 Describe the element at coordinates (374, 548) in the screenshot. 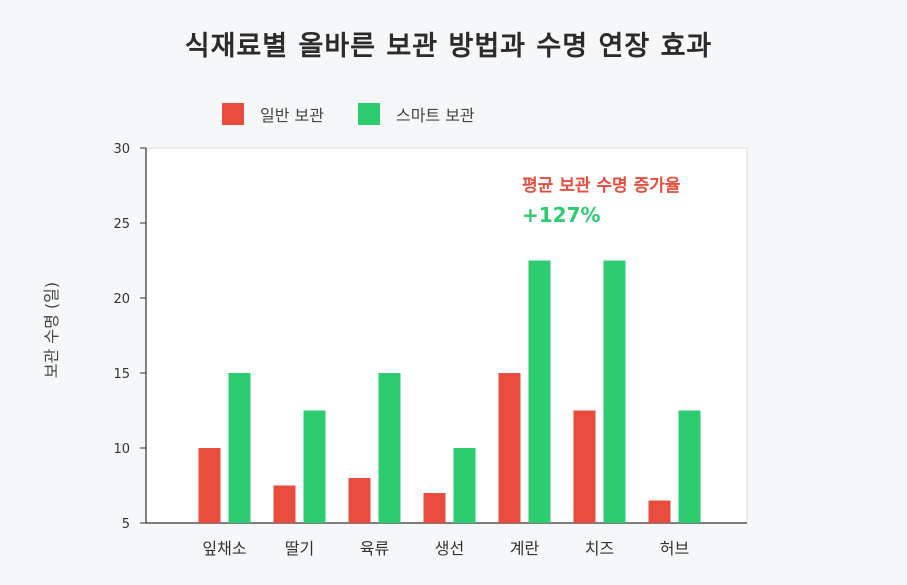

I see `x-category-label: 육류` at that location.